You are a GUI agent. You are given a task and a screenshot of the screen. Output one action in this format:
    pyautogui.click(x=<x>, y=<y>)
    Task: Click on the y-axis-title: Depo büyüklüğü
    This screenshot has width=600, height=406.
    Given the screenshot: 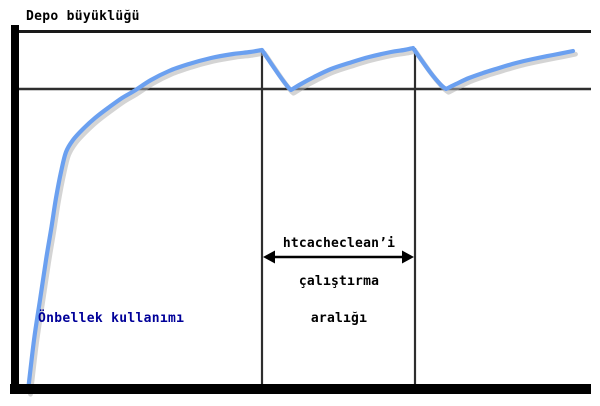 What is the action you would take?
    pyautogui.click(x=83, y=16)
    